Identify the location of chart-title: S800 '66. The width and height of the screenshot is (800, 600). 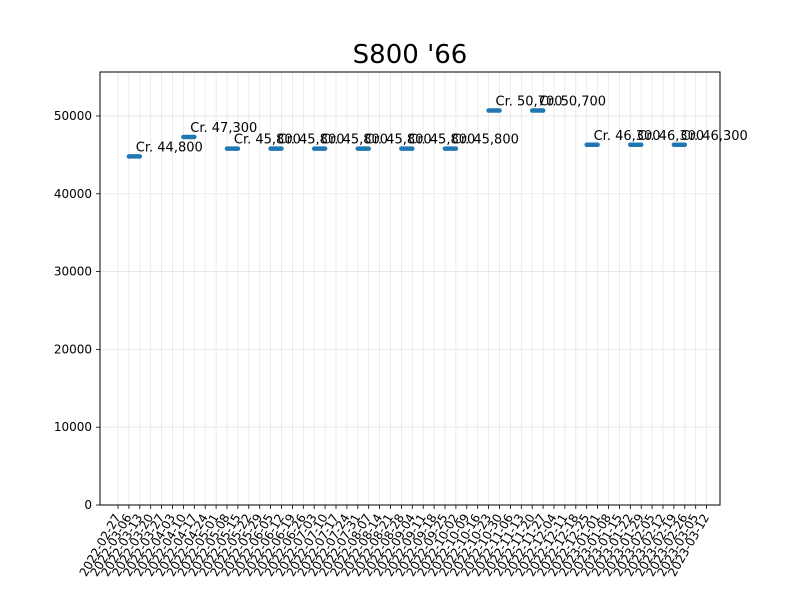
(410, 55).